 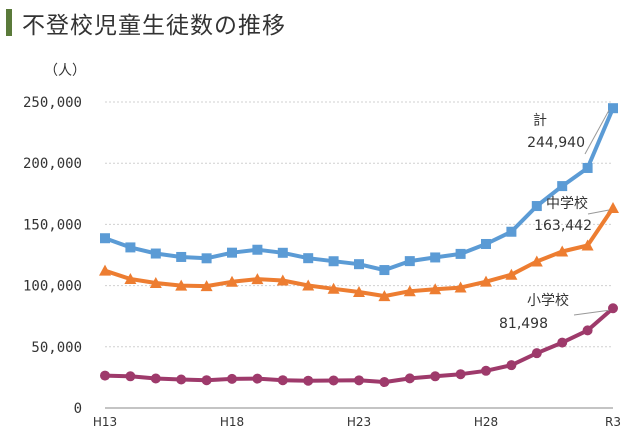 I want to click on leader-line-elementary, so click(x=591, y=312).